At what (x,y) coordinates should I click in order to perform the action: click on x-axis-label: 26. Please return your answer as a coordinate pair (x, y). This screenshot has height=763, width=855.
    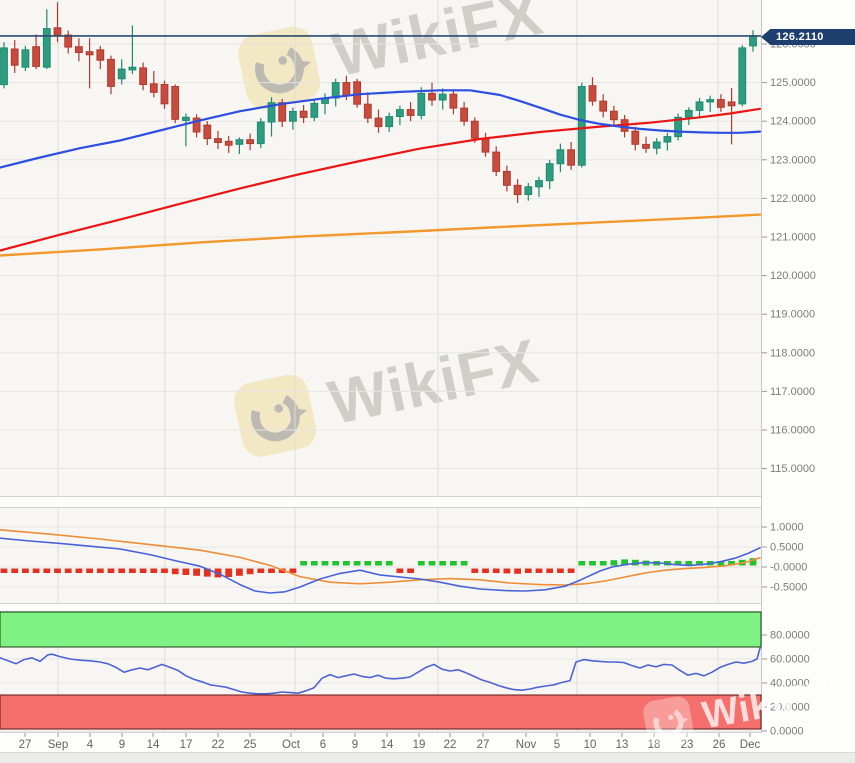
    Looking at the image, I should click on (719, 745).